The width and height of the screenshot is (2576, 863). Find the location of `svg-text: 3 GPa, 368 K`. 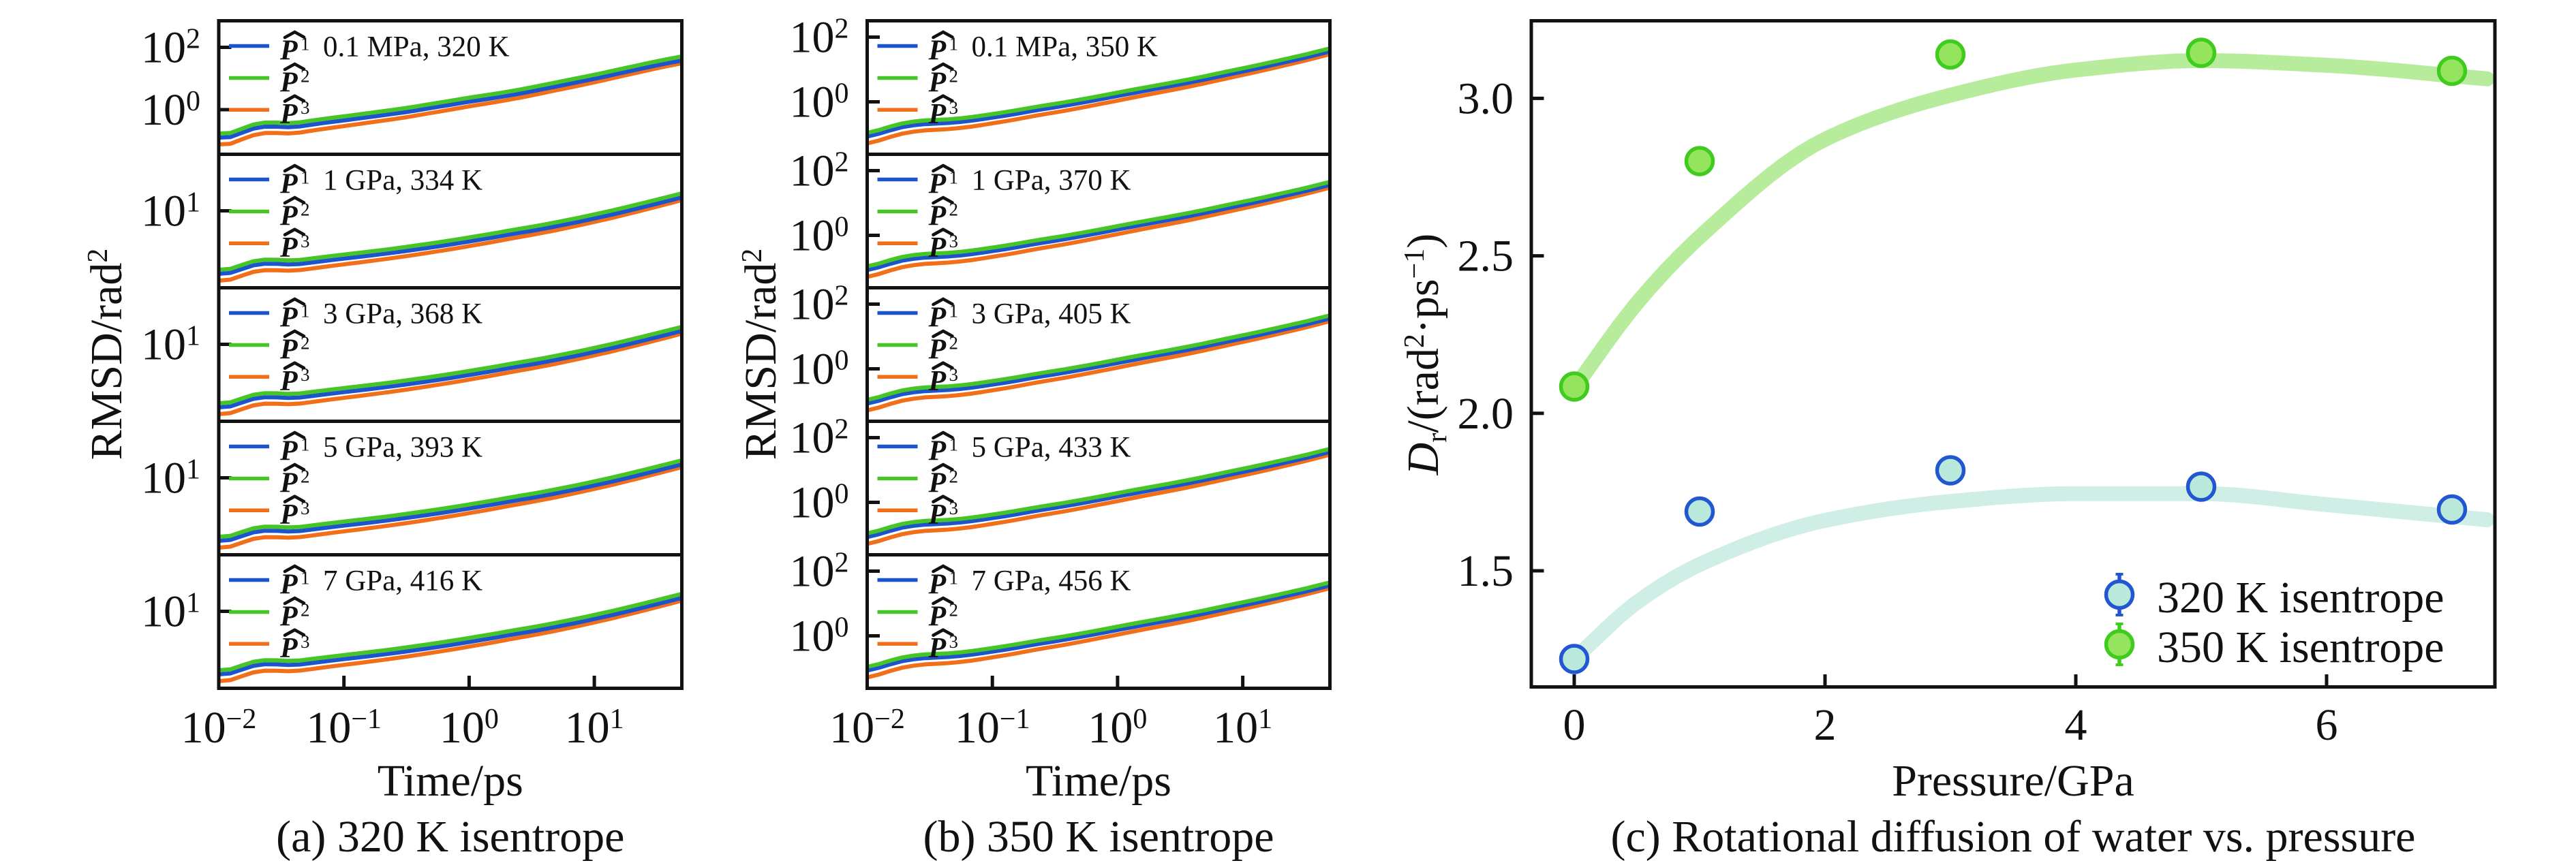

svg-text: 3 GPa, 368 K is located at coordinates (402, 314).